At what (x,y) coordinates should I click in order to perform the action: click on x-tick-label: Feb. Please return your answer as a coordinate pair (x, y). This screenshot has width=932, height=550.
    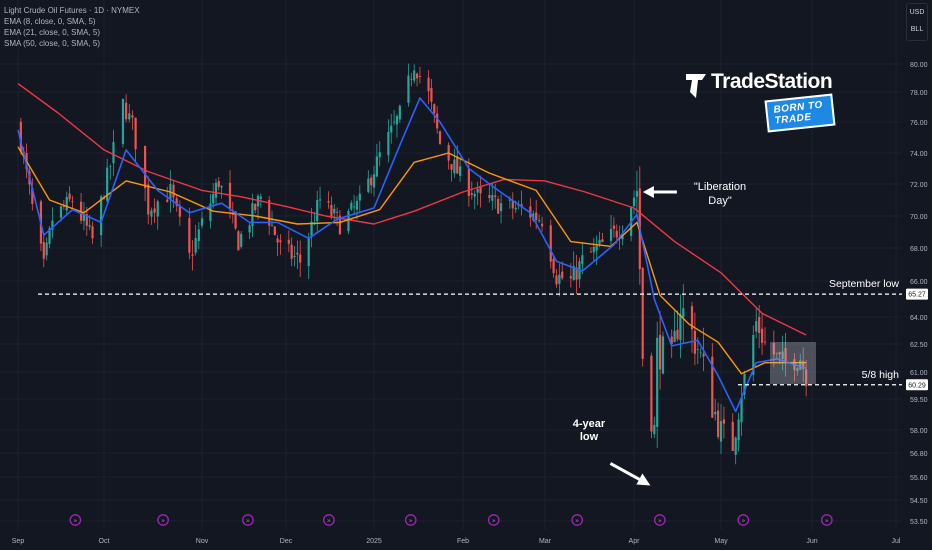
    Looking at the image, I should click on (463, 541).